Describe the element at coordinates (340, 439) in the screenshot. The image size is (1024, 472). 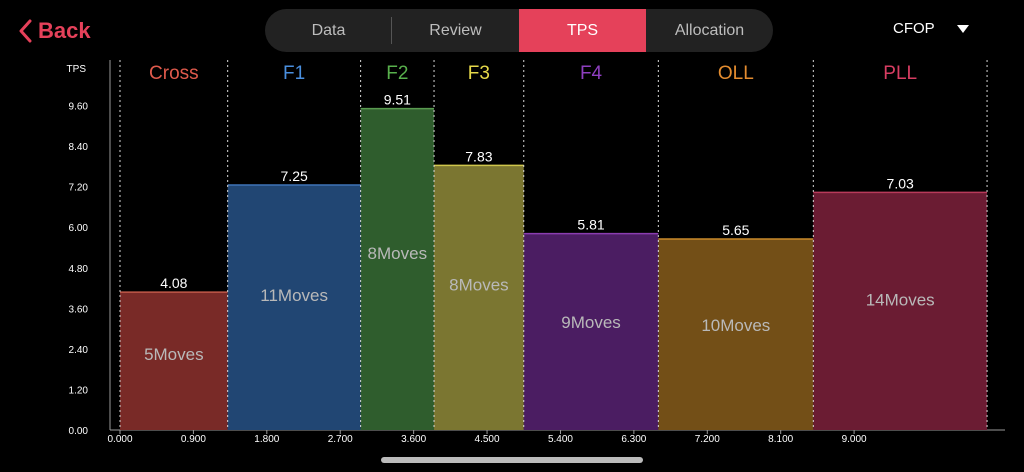
I see `x-tick-label: 2.700` at that location.